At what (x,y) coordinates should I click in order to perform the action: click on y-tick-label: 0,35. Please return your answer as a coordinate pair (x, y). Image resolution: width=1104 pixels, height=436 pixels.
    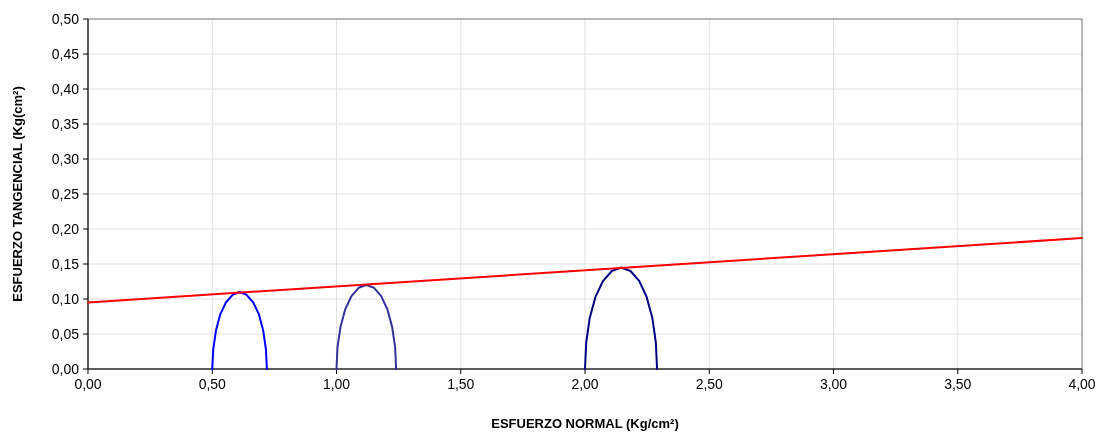
    Looking at the image, I should click on (65, 123).